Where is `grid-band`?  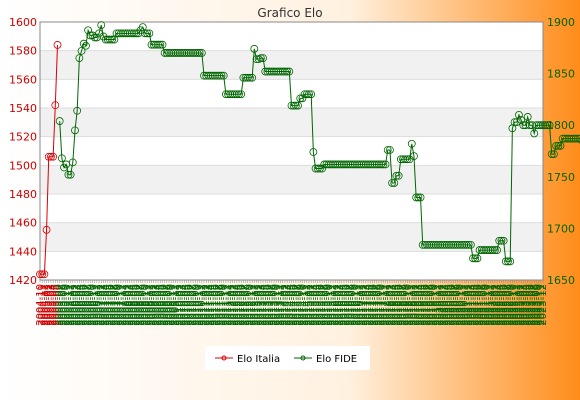 grid-band is located at coordinates (291, 237).